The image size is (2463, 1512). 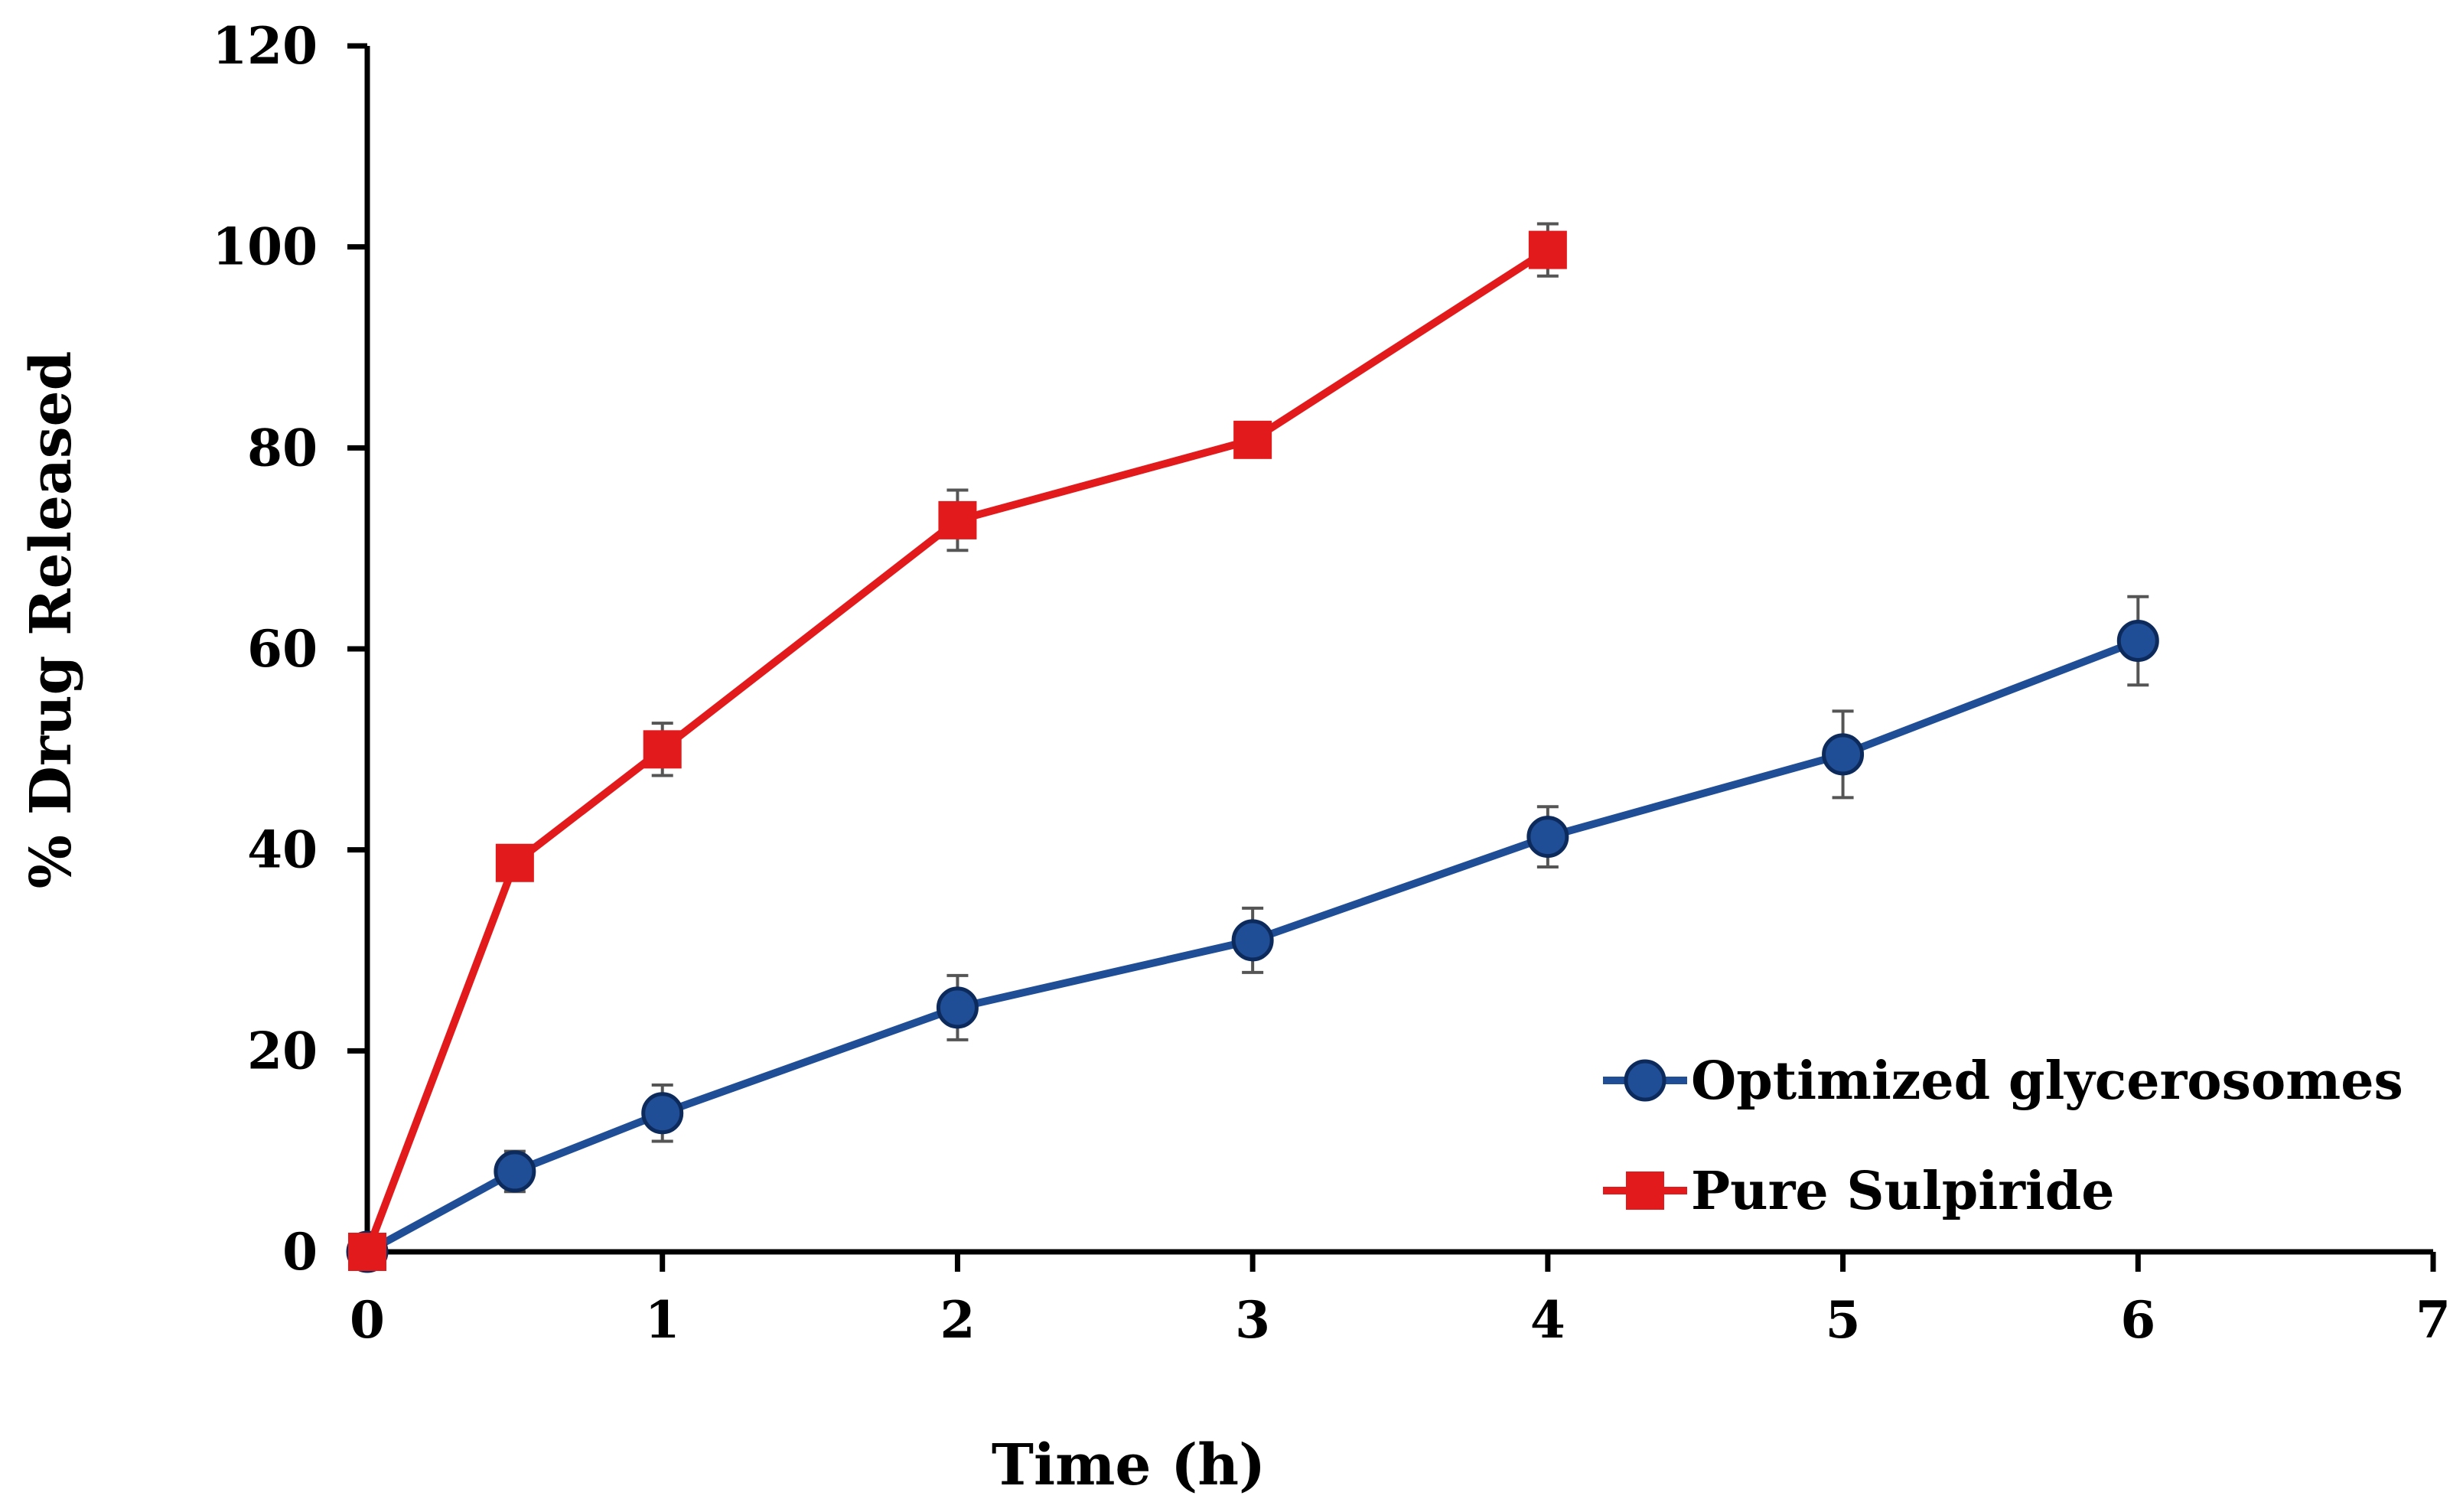 What do you see at coordinates (265, 247) in the screenshot?
I see `y-tick-label: 100` at bounding box center [265, 247].